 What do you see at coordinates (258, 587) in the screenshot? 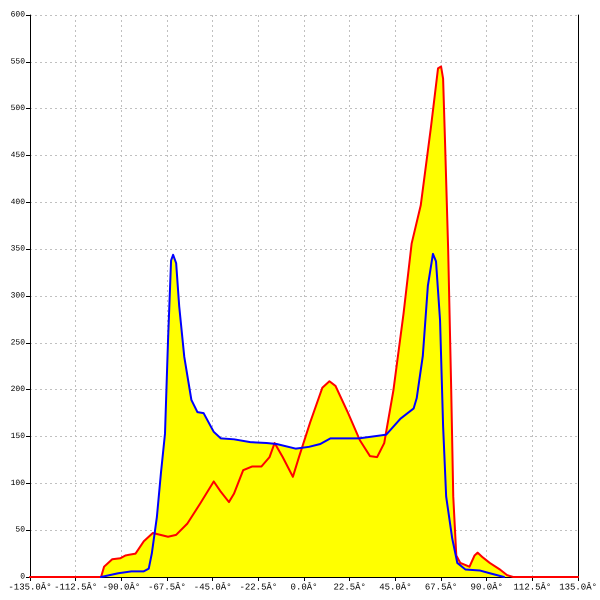
I see `x-tick-label: -22.5Â°` at bounding box center [258, 587].